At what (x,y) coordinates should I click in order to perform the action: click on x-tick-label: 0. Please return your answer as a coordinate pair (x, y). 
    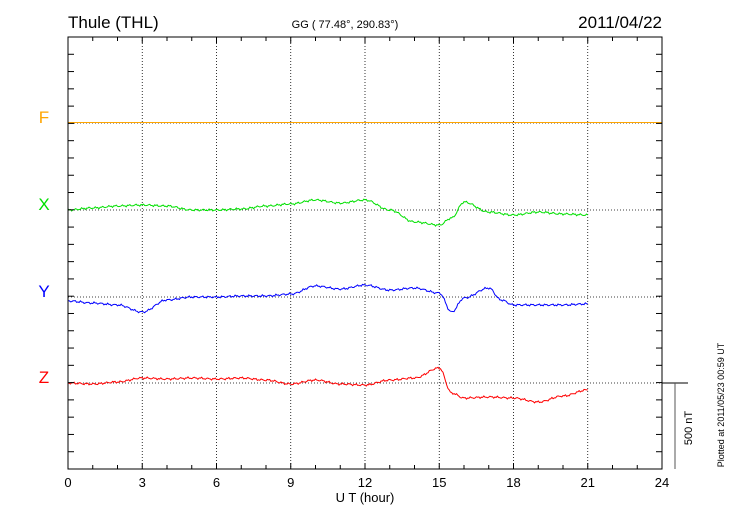
    Looking at the image, I should click on (67, 482).